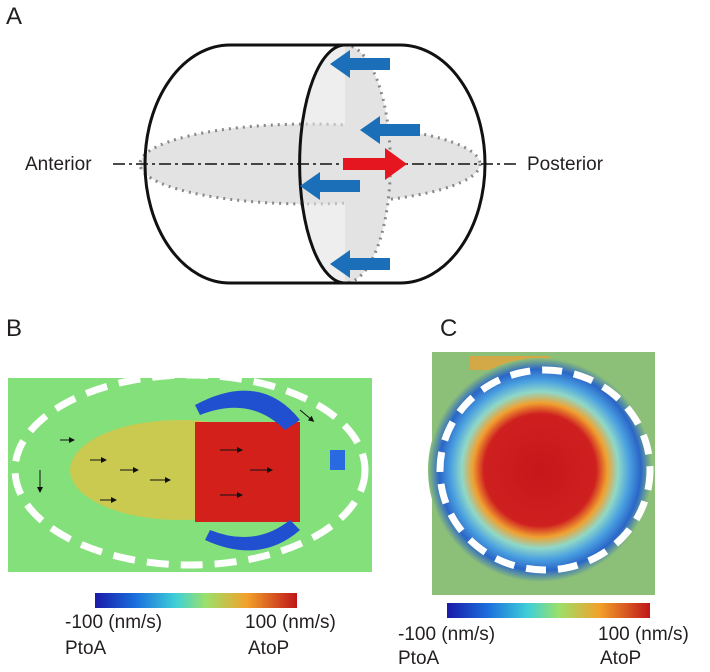  Describe the element at coordinates (541, 473) in the screenshot. I see `heatmap` at that location.